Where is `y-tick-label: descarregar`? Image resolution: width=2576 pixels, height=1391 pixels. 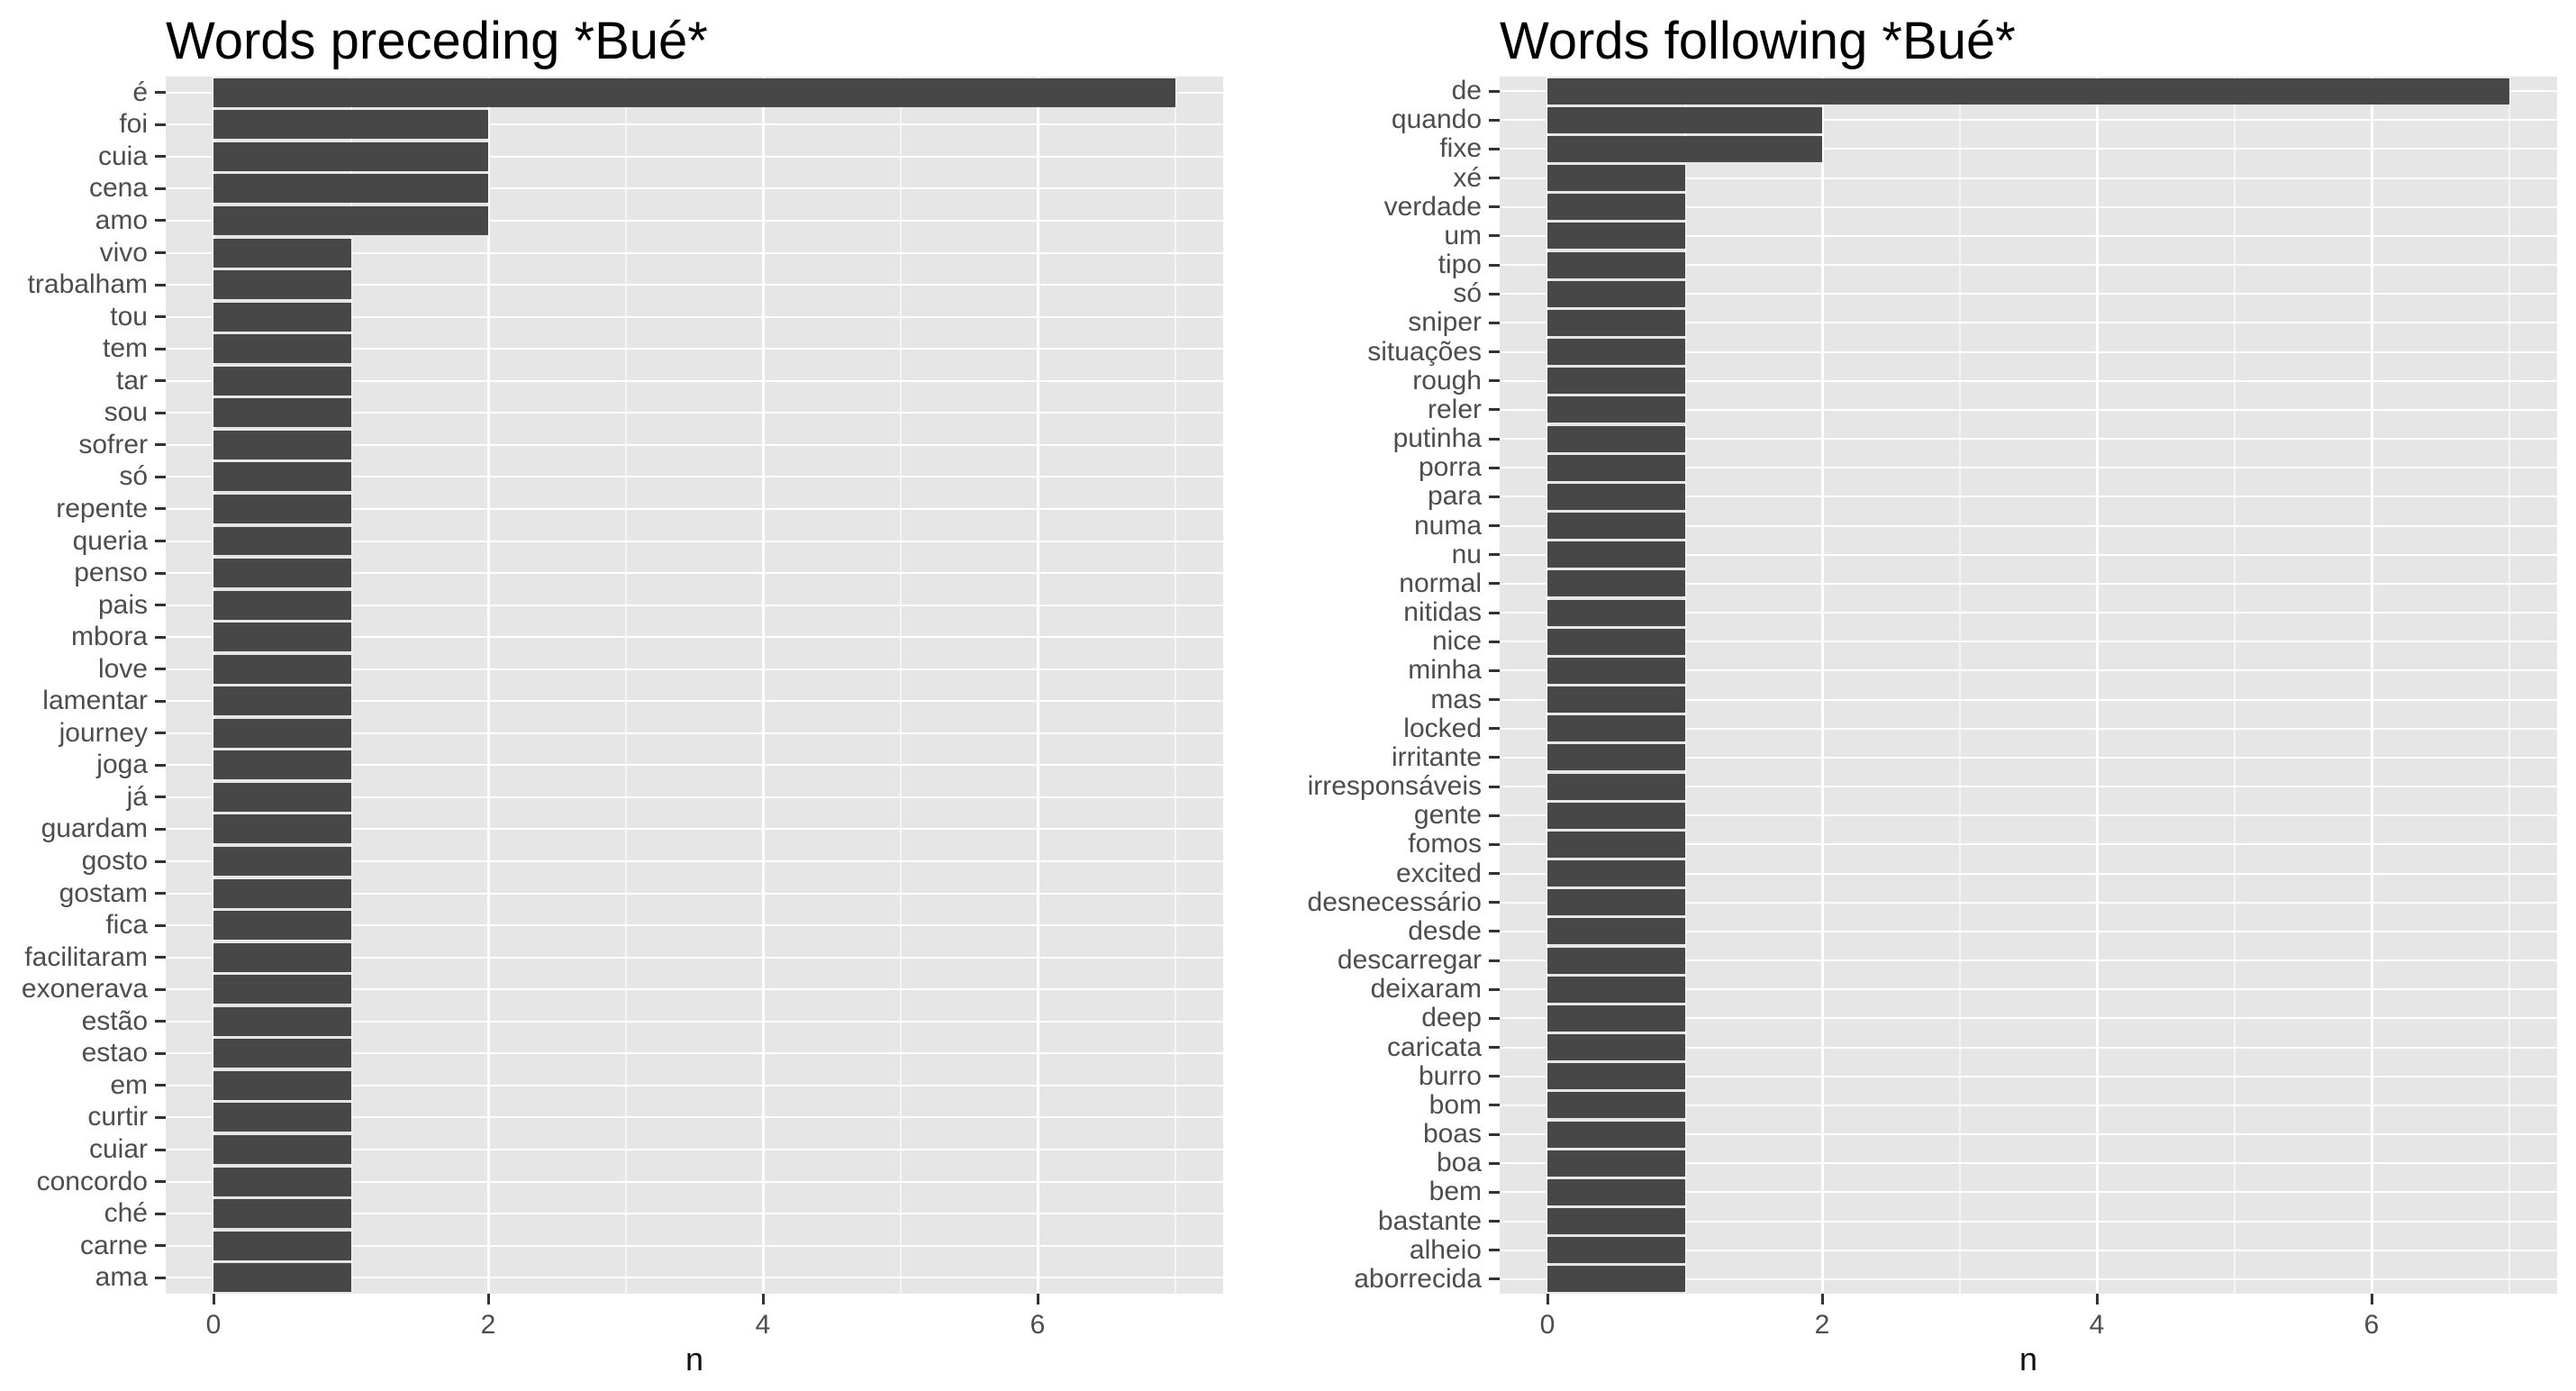 y-tick-label: descarregar is located at coordinates (1409, 960).